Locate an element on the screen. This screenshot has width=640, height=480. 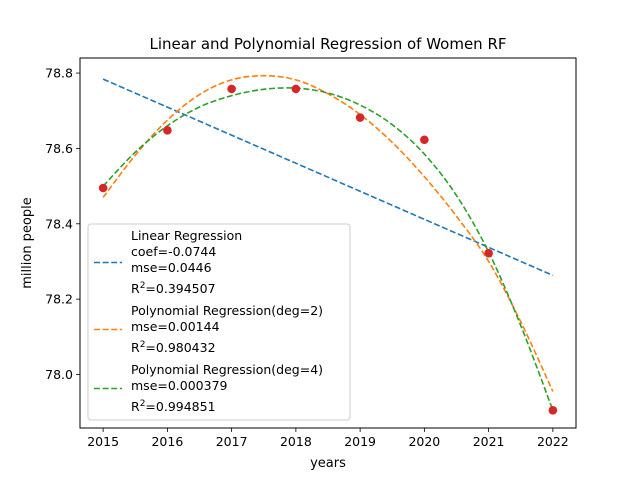
x-tick-label: 2017 is located at coordinates (232, 441).